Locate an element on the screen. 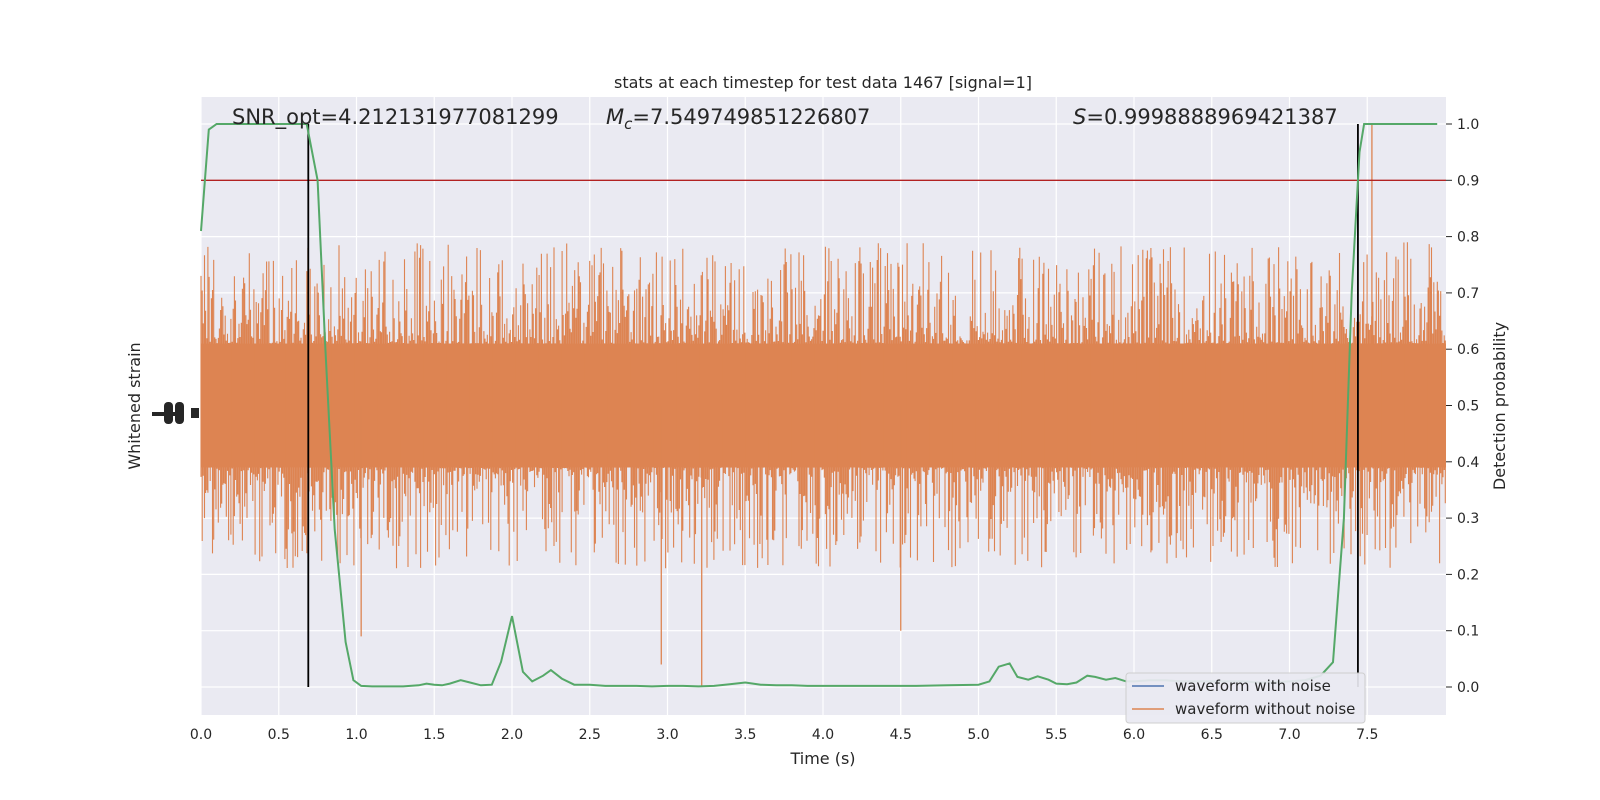 Image resolution: width=1600 pixels, height=800 pixels. y-right-tick-label: 0.7 is located at coordinates (1468, 294).